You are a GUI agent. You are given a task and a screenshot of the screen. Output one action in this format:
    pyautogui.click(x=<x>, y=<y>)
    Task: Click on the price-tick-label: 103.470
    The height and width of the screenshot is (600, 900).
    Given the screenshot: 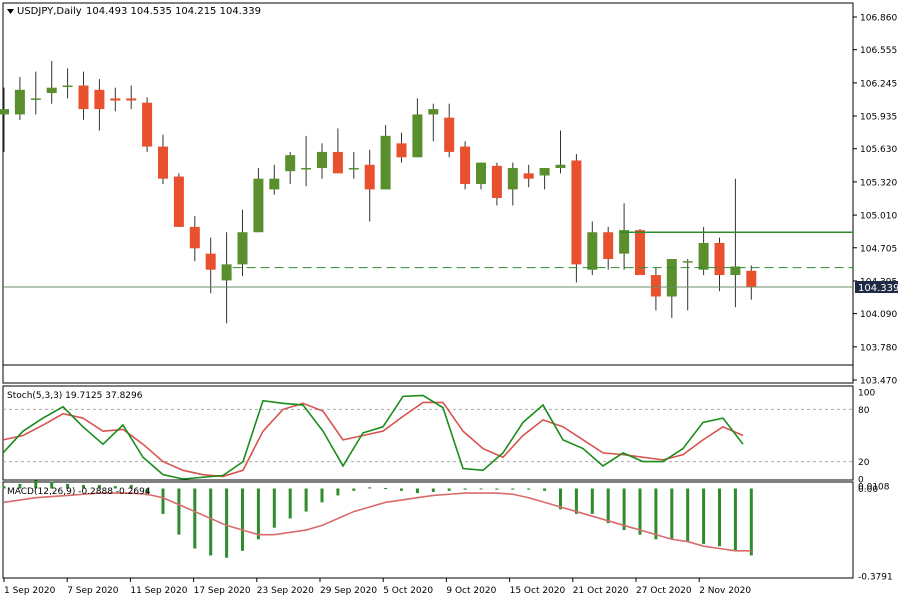 What is the action you would take?
    pyautogui.click(x=878, y=382)
    